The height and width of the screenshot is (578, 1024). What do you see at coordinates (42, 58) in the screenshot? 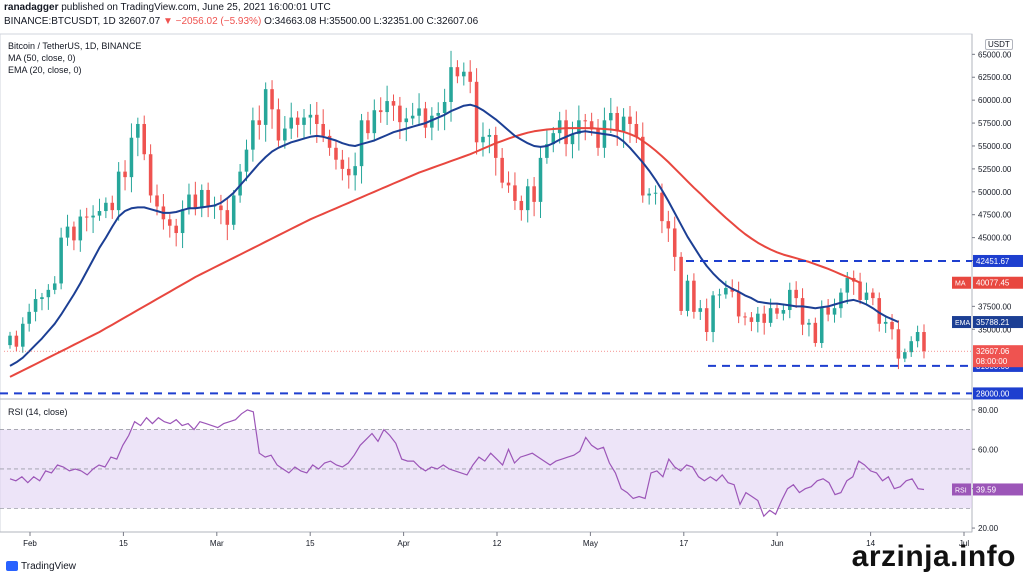
I see `ma-legend: MA (50, close, 0)` at bounding box center [42, 58].